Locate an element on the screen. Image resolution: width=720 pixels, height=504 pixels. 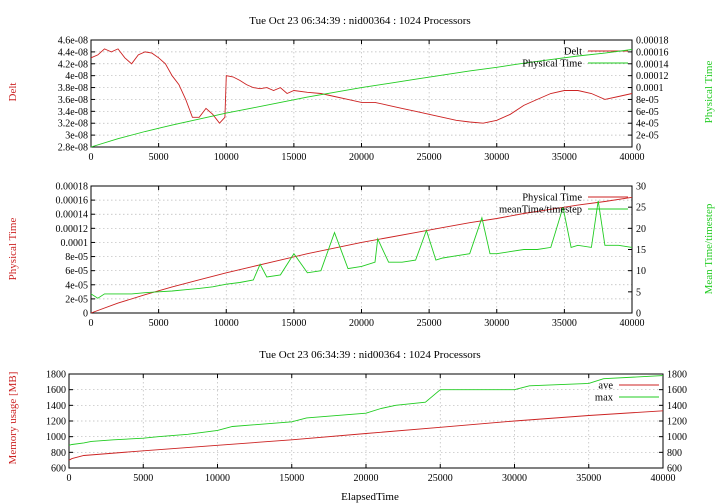
y-tick-label: 3.2e-08 is located at coordinates (73, 124).